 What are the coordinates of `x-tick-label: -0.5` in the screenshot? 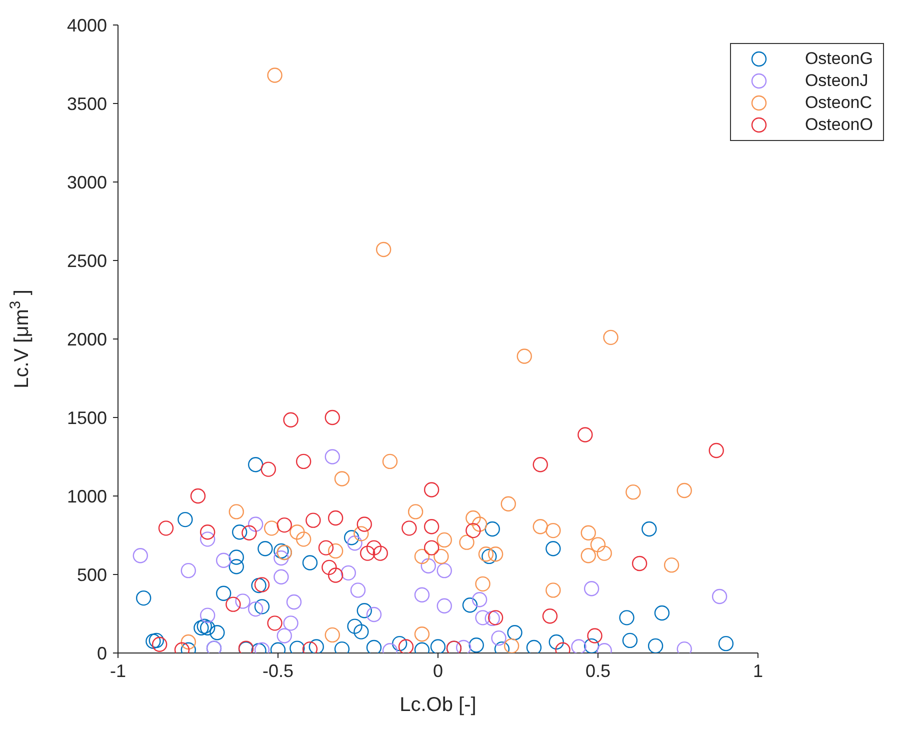 It's located at (278, 670).